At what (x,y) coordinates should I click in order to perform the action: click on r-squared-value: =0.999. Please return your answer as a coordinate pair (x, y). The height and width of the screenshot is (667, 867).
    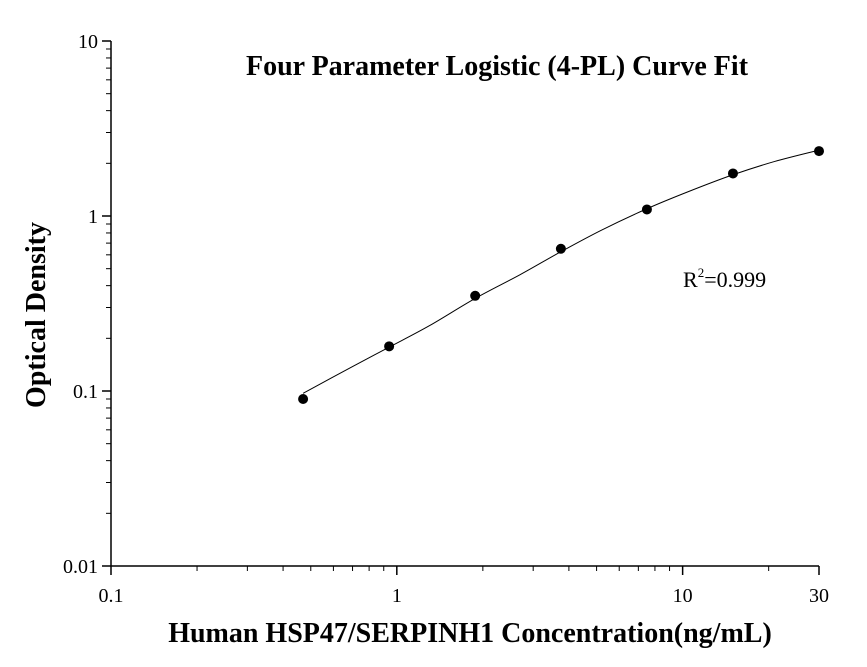
    Looking at the image, I should click on (735, 279).